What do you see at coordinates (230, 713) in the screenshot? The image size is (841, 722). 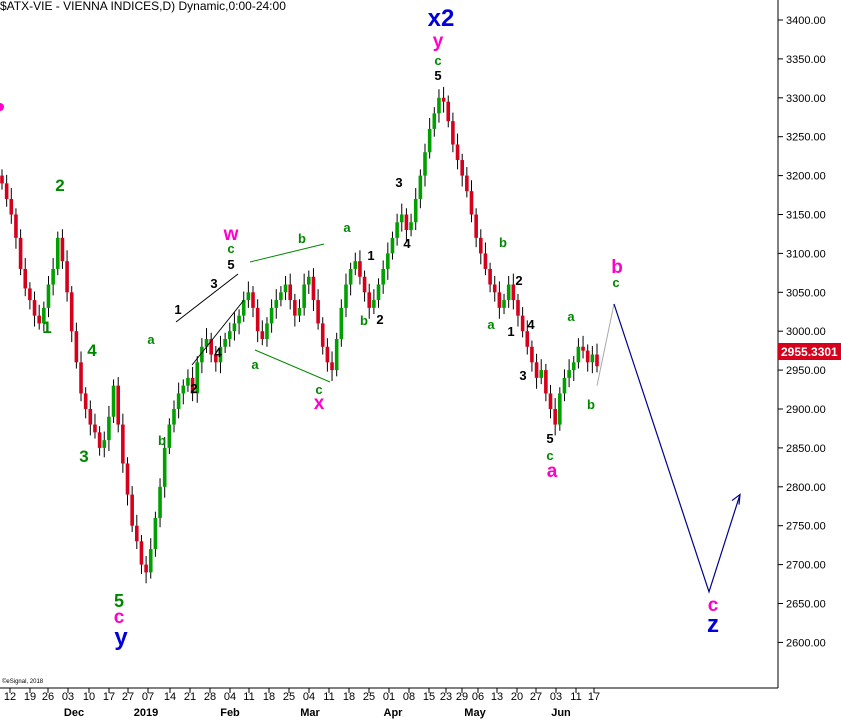 I see `time-month-label: Feb` at bounding box center [230, 713].